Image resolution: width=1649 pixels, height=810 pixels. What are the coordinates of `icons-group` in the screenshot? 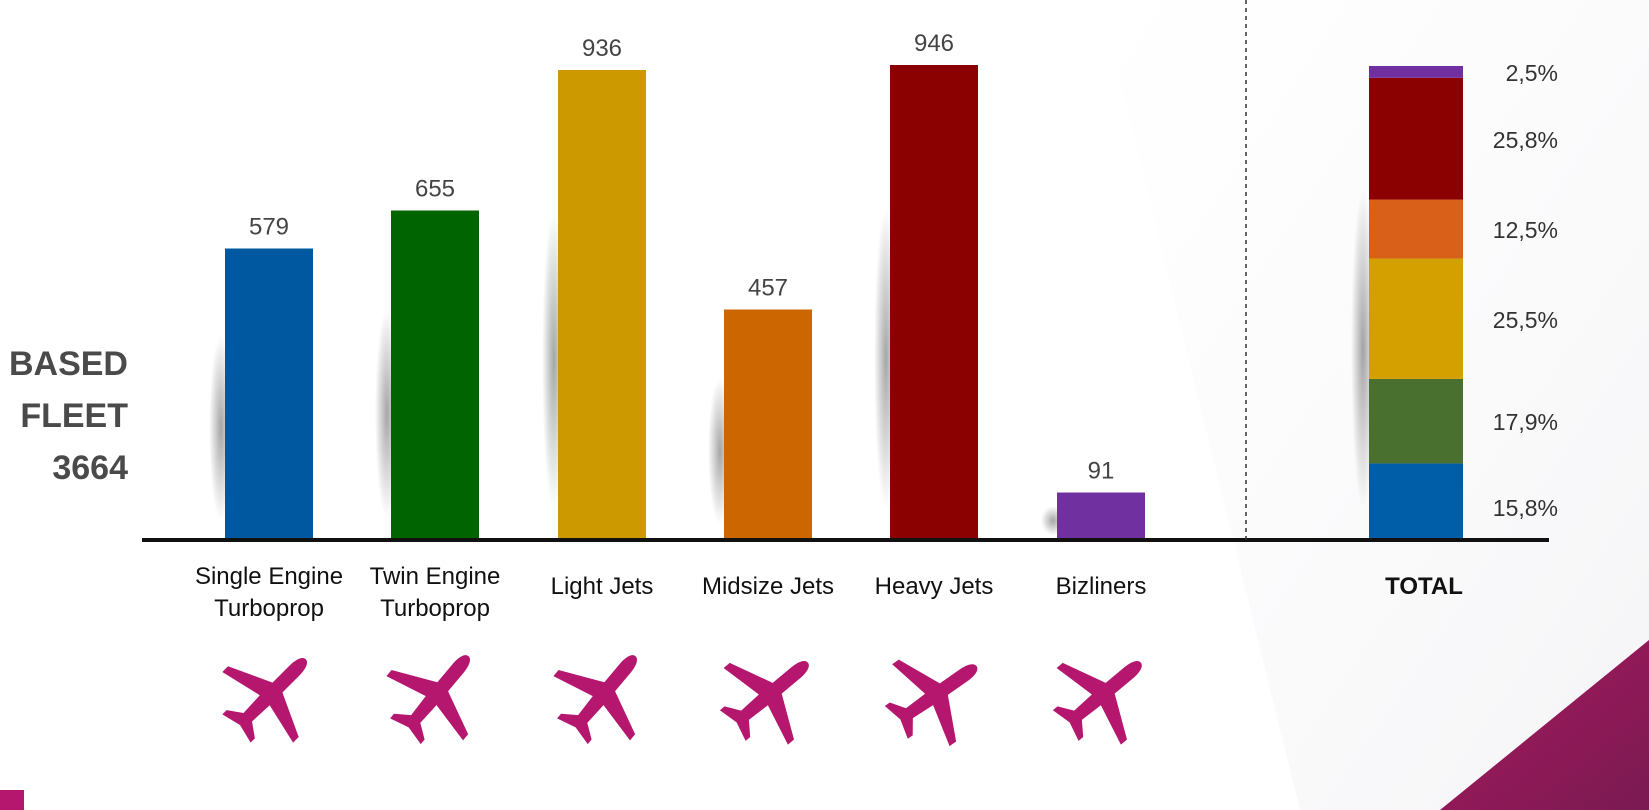 It's located at (687, 693).